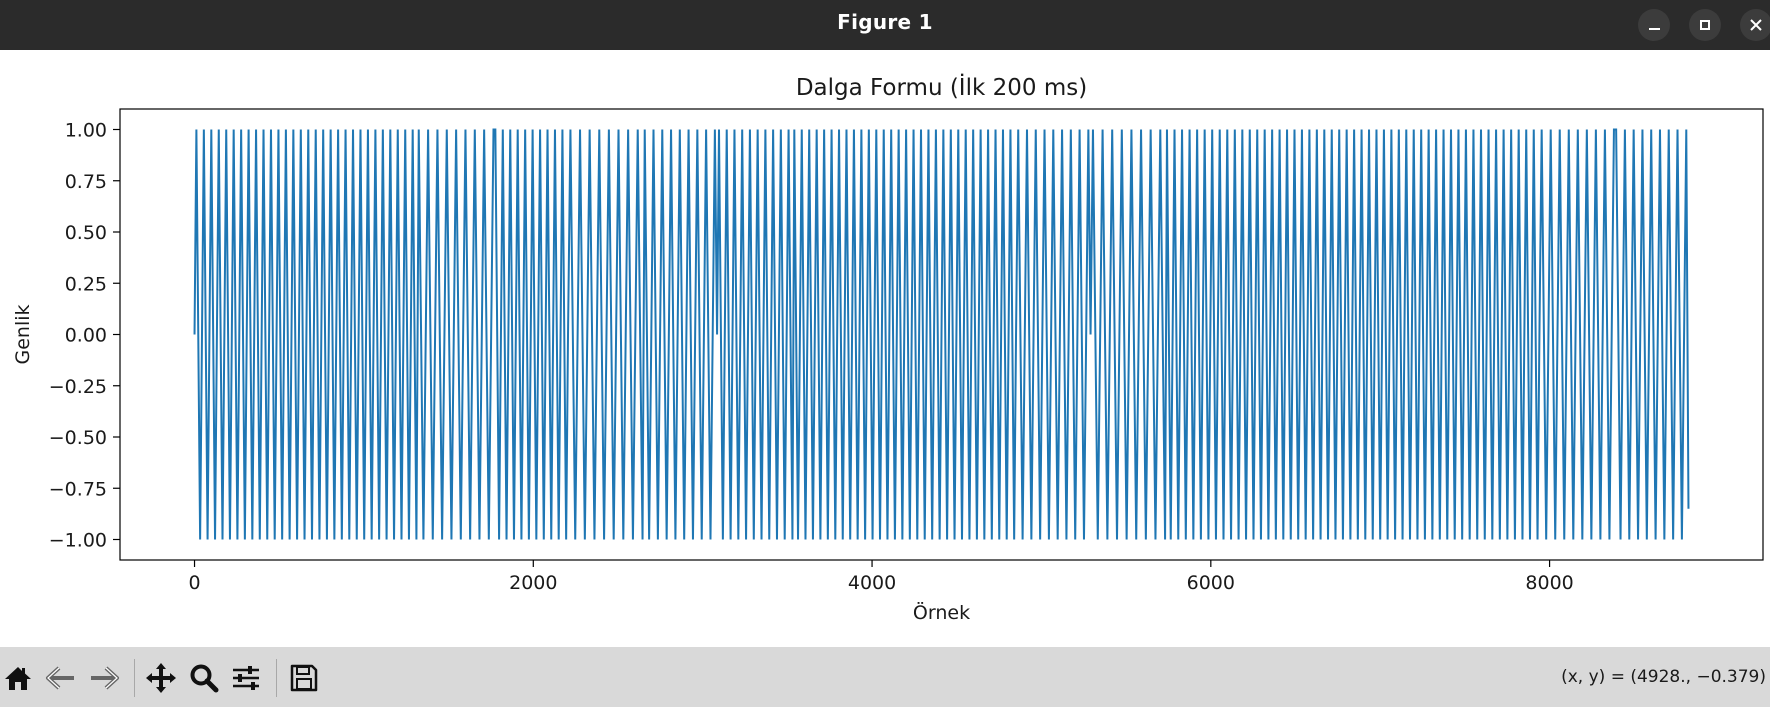 The height and width of the screenshot is (707, 1770). What do you see at coordinates (194, 583) in the screenshot?
I see `x-tick-label: 0` at bounding box center [194, 583].